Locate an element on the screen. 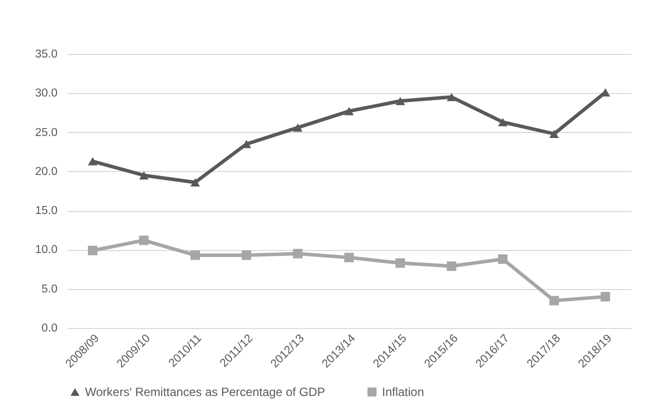 This screenshot has height=418, width=653. y-tick-label: 30.0 is located at coordinates (46, 94).